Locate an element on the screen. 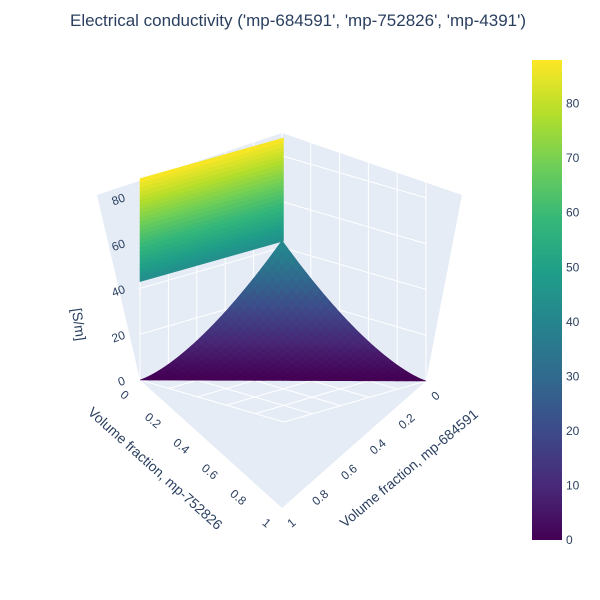  colorbar-tick-label: 40 is located at coordinates (573, 322).